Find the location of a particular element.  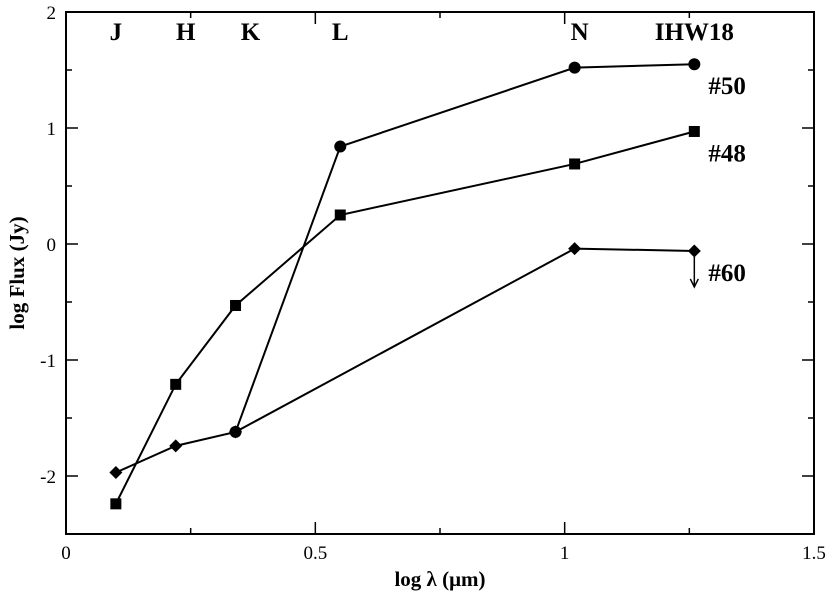

y-tick-label: 2 is located at coordinates (52, 13).